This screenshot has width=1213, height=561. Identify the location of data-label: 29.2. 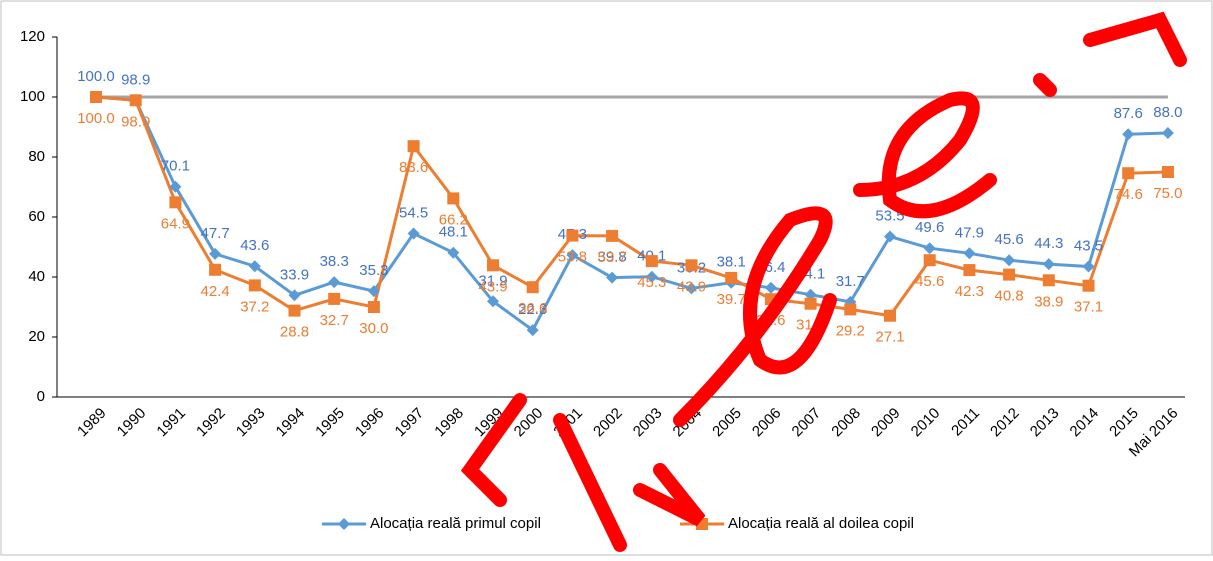
(850, 330).